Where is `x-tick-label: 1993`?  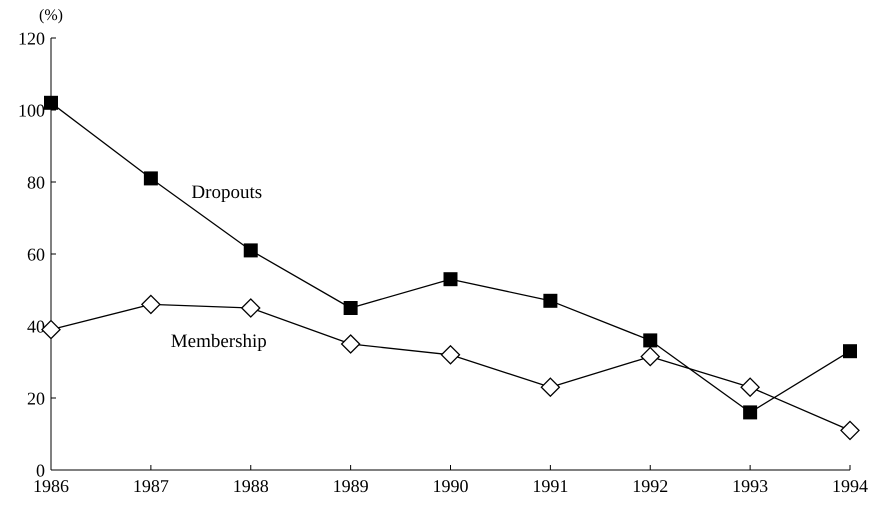
x-tick-label: 1993 is located at coordinates (750, 486).